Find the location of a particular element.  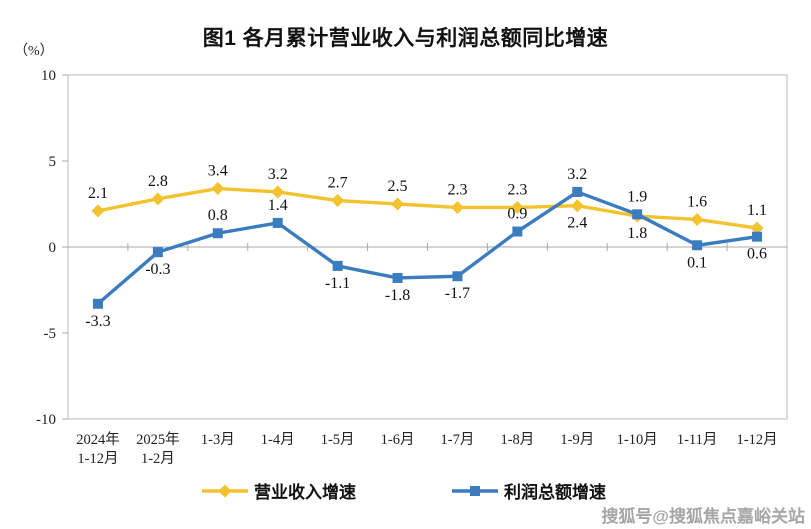

x-tick-label-11: 1-12月 is located at coordinates (756, 440).